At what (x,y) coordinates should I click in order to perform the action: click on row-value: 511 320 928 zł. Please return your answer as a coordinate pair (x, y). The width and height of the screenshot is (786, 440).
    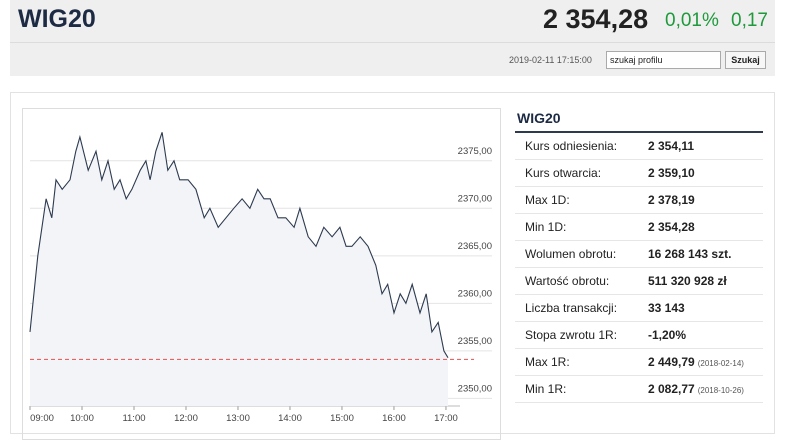
    Looking at the image, I should click on (687, 281).